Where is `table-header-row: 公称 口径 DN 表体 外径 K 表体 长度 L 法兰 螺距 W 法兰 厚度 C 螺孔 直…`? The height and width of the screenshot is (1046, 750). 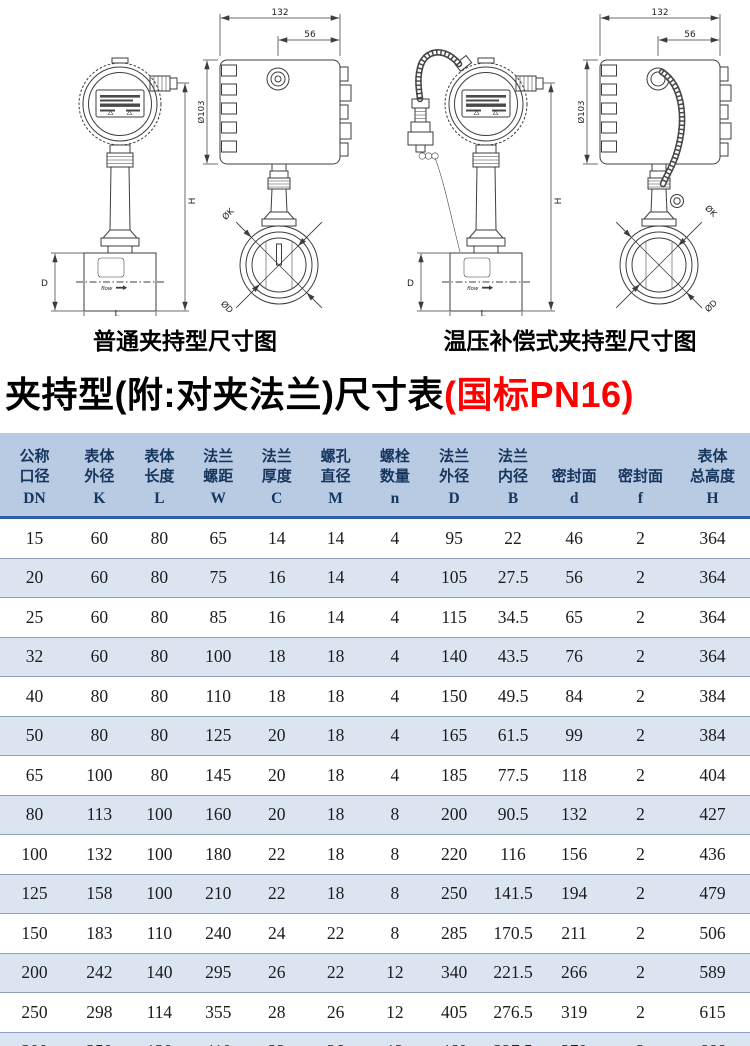 table-header-row: 公称 口径 DN 表体 外径 K 表体 长度 L 法兰 螺距 W 法兰 厚度 C 螺孔 直… is located at coordinates (375, 476).